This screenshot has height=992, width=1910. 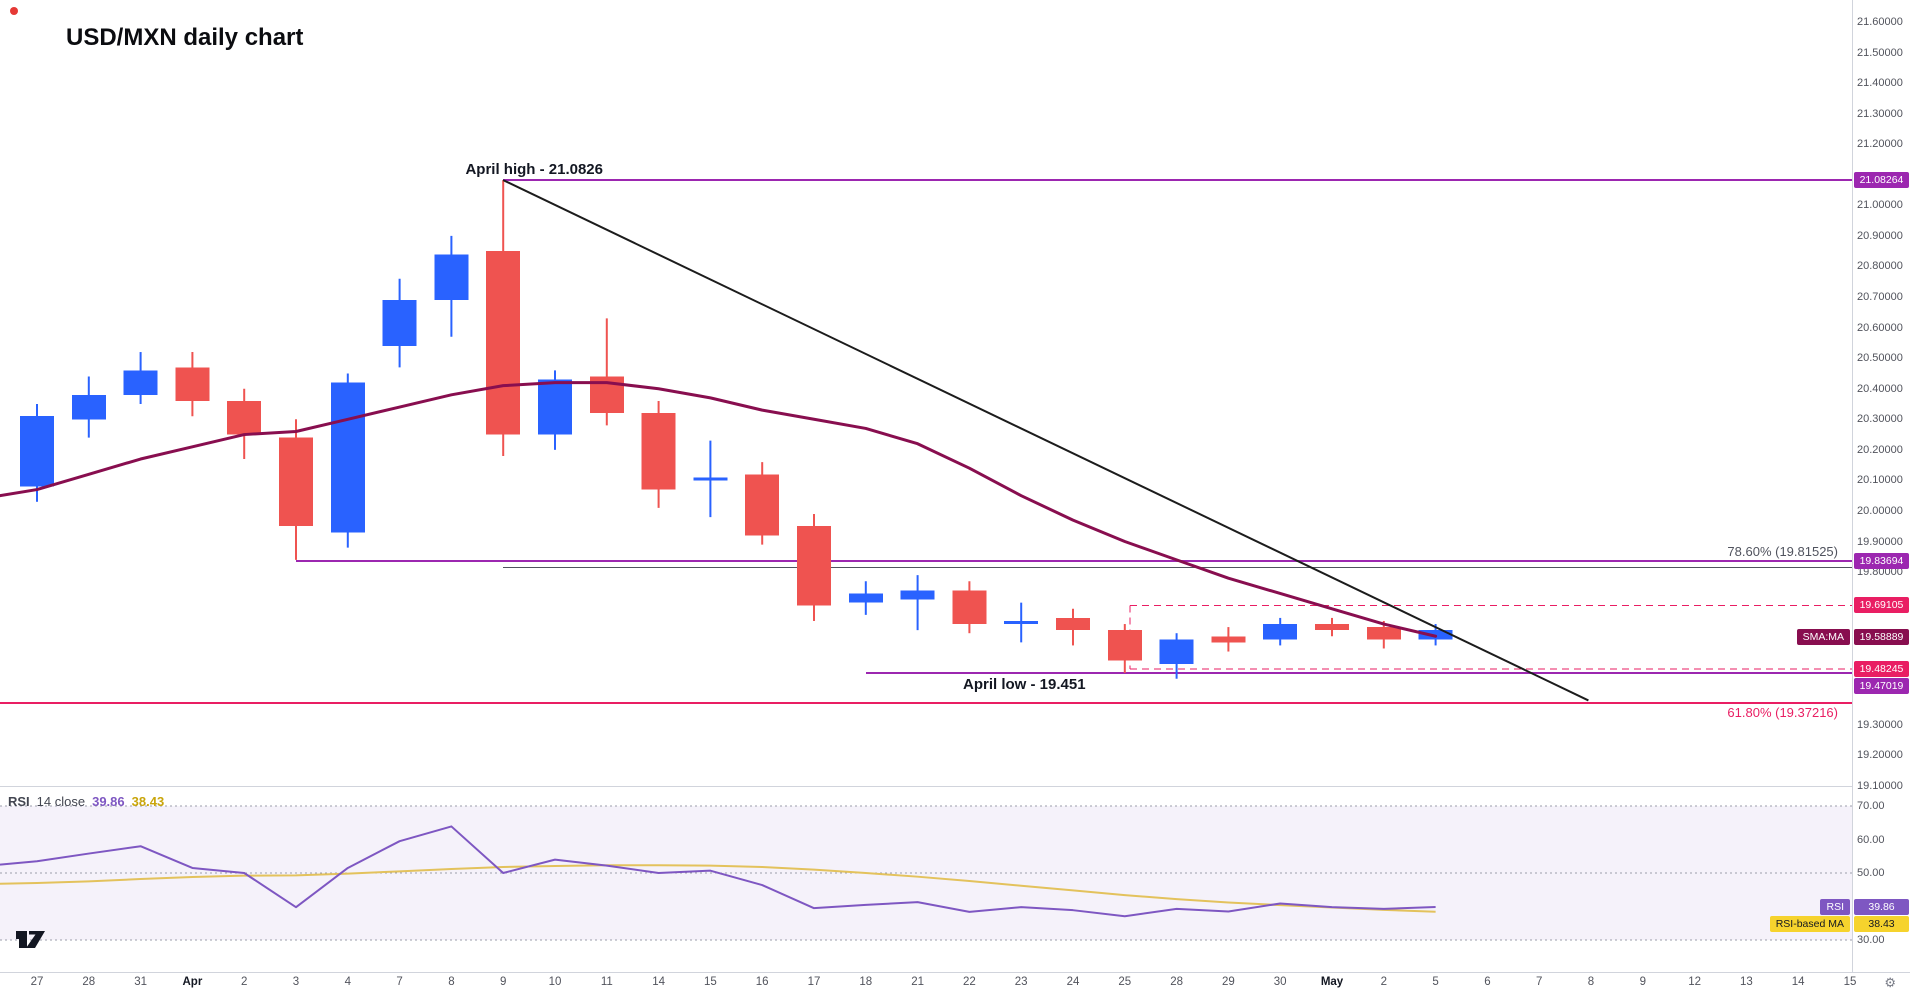 What do you see at coordinates (1880, 205) in the screenshot?
I see `price-tick-21.00000: 21.00000` at bounding box center [1880, 205].